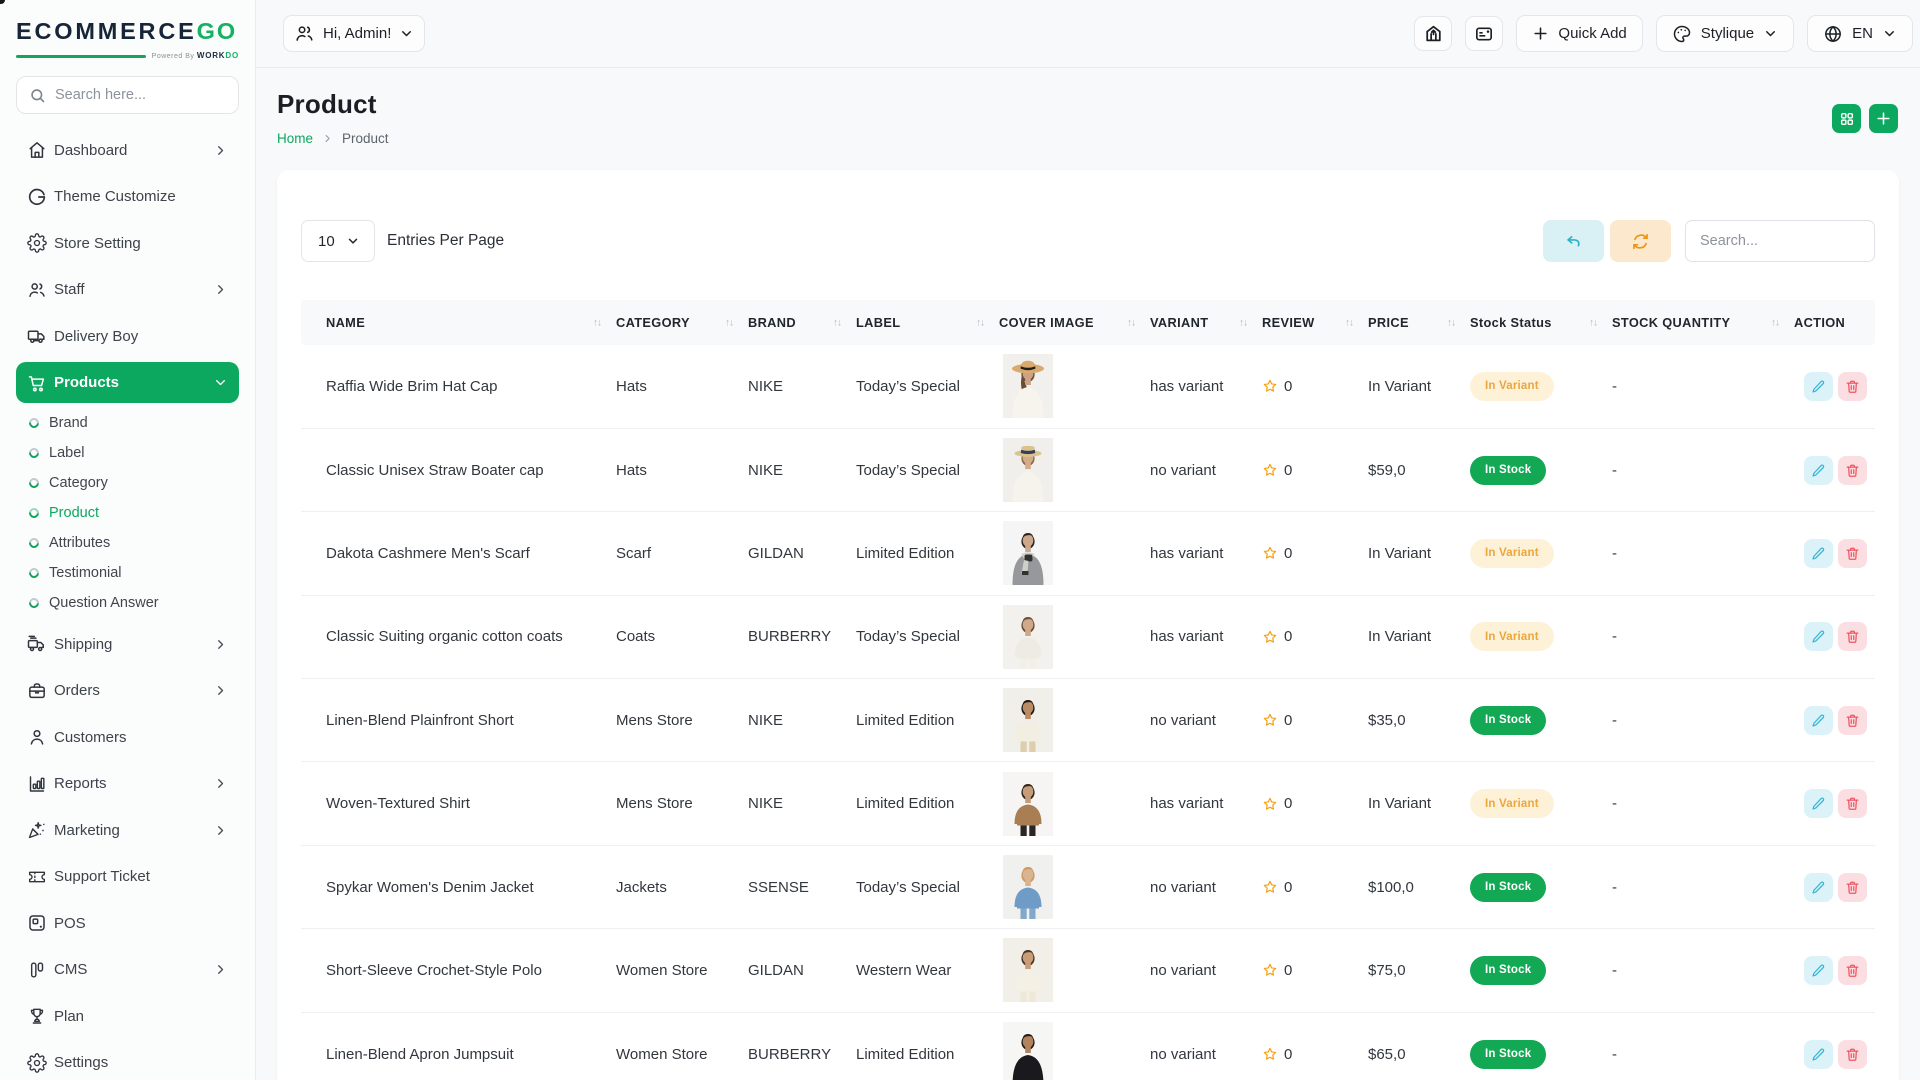 This screenshot has height=1080, width=1920. Describe the element at coordinates (1541, 887) in the screenshot. I see `cell-stock-status: In Stock` at that location.